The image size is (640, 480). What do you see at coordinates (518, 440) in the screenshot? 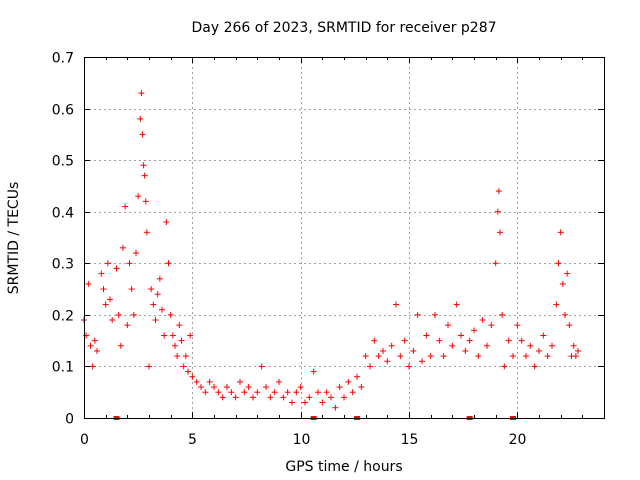
I see `x-tick-label: 20` at bounding box center [518, 440].